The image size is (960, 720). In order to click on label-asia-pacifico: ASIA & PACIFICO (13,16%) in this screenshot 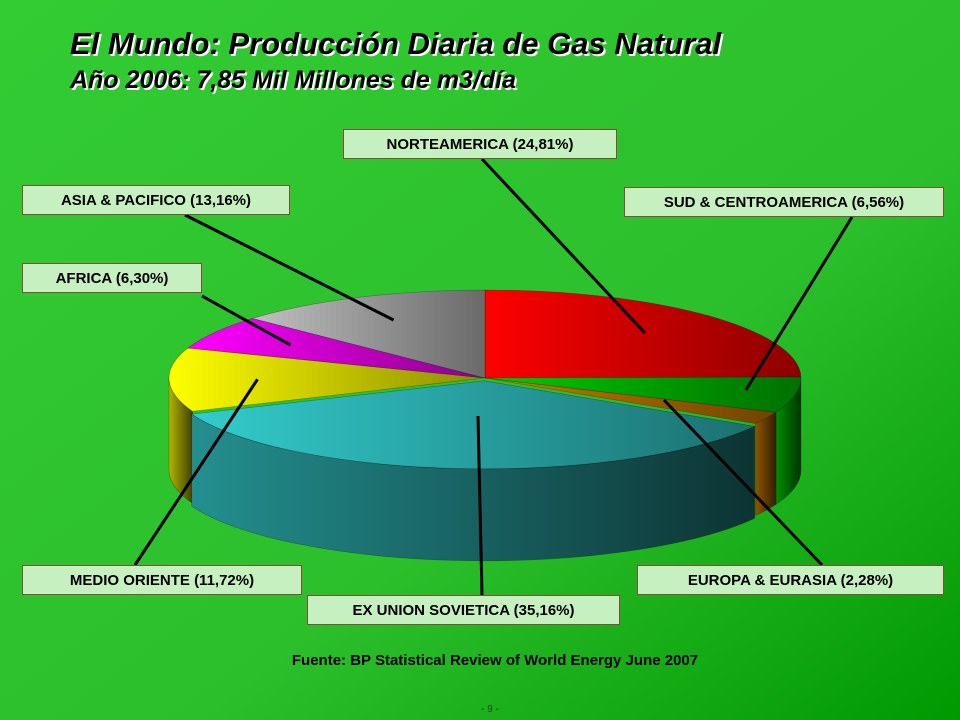, I will do `click(156, 200)`.